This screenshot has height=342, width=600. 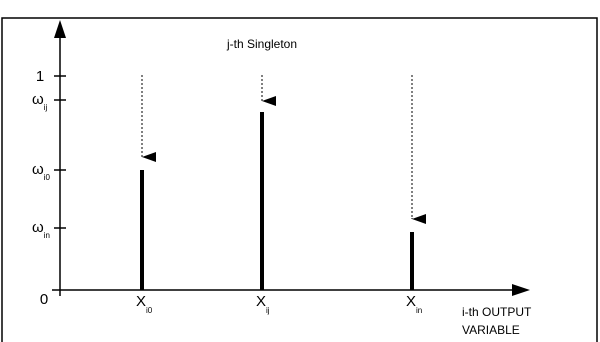 I want to click on x-label: Xin, so click(x=414, y=304).